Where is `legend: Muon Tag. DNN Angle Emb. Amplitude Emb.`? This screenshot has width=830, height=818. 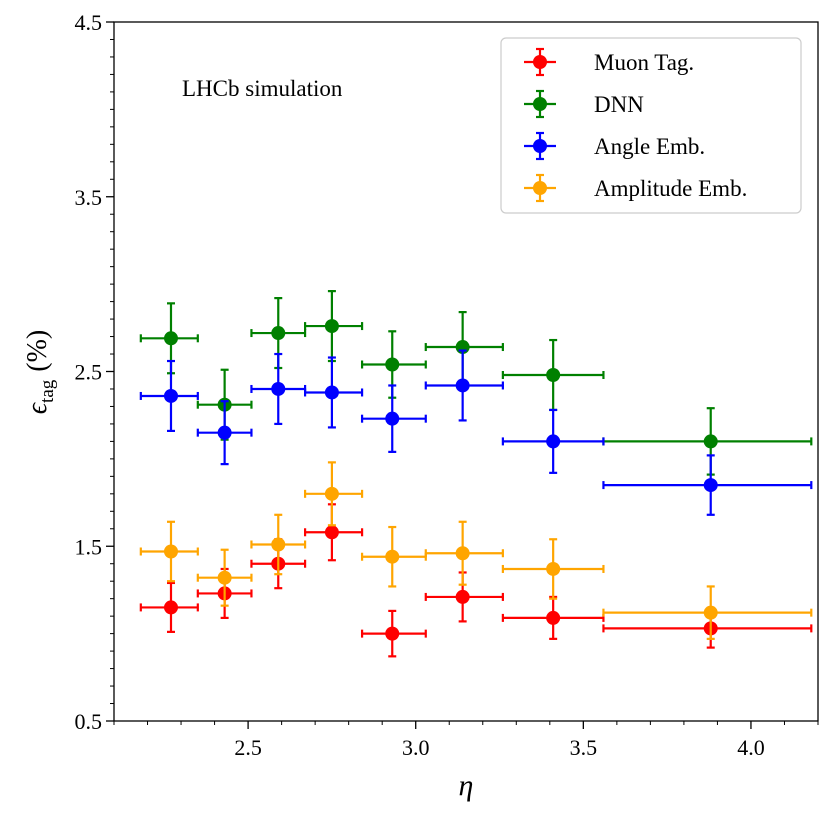
legend: Muon Tag. DNN Angle Emb. Amplitude Emb. is located at coordinates (651, 125).